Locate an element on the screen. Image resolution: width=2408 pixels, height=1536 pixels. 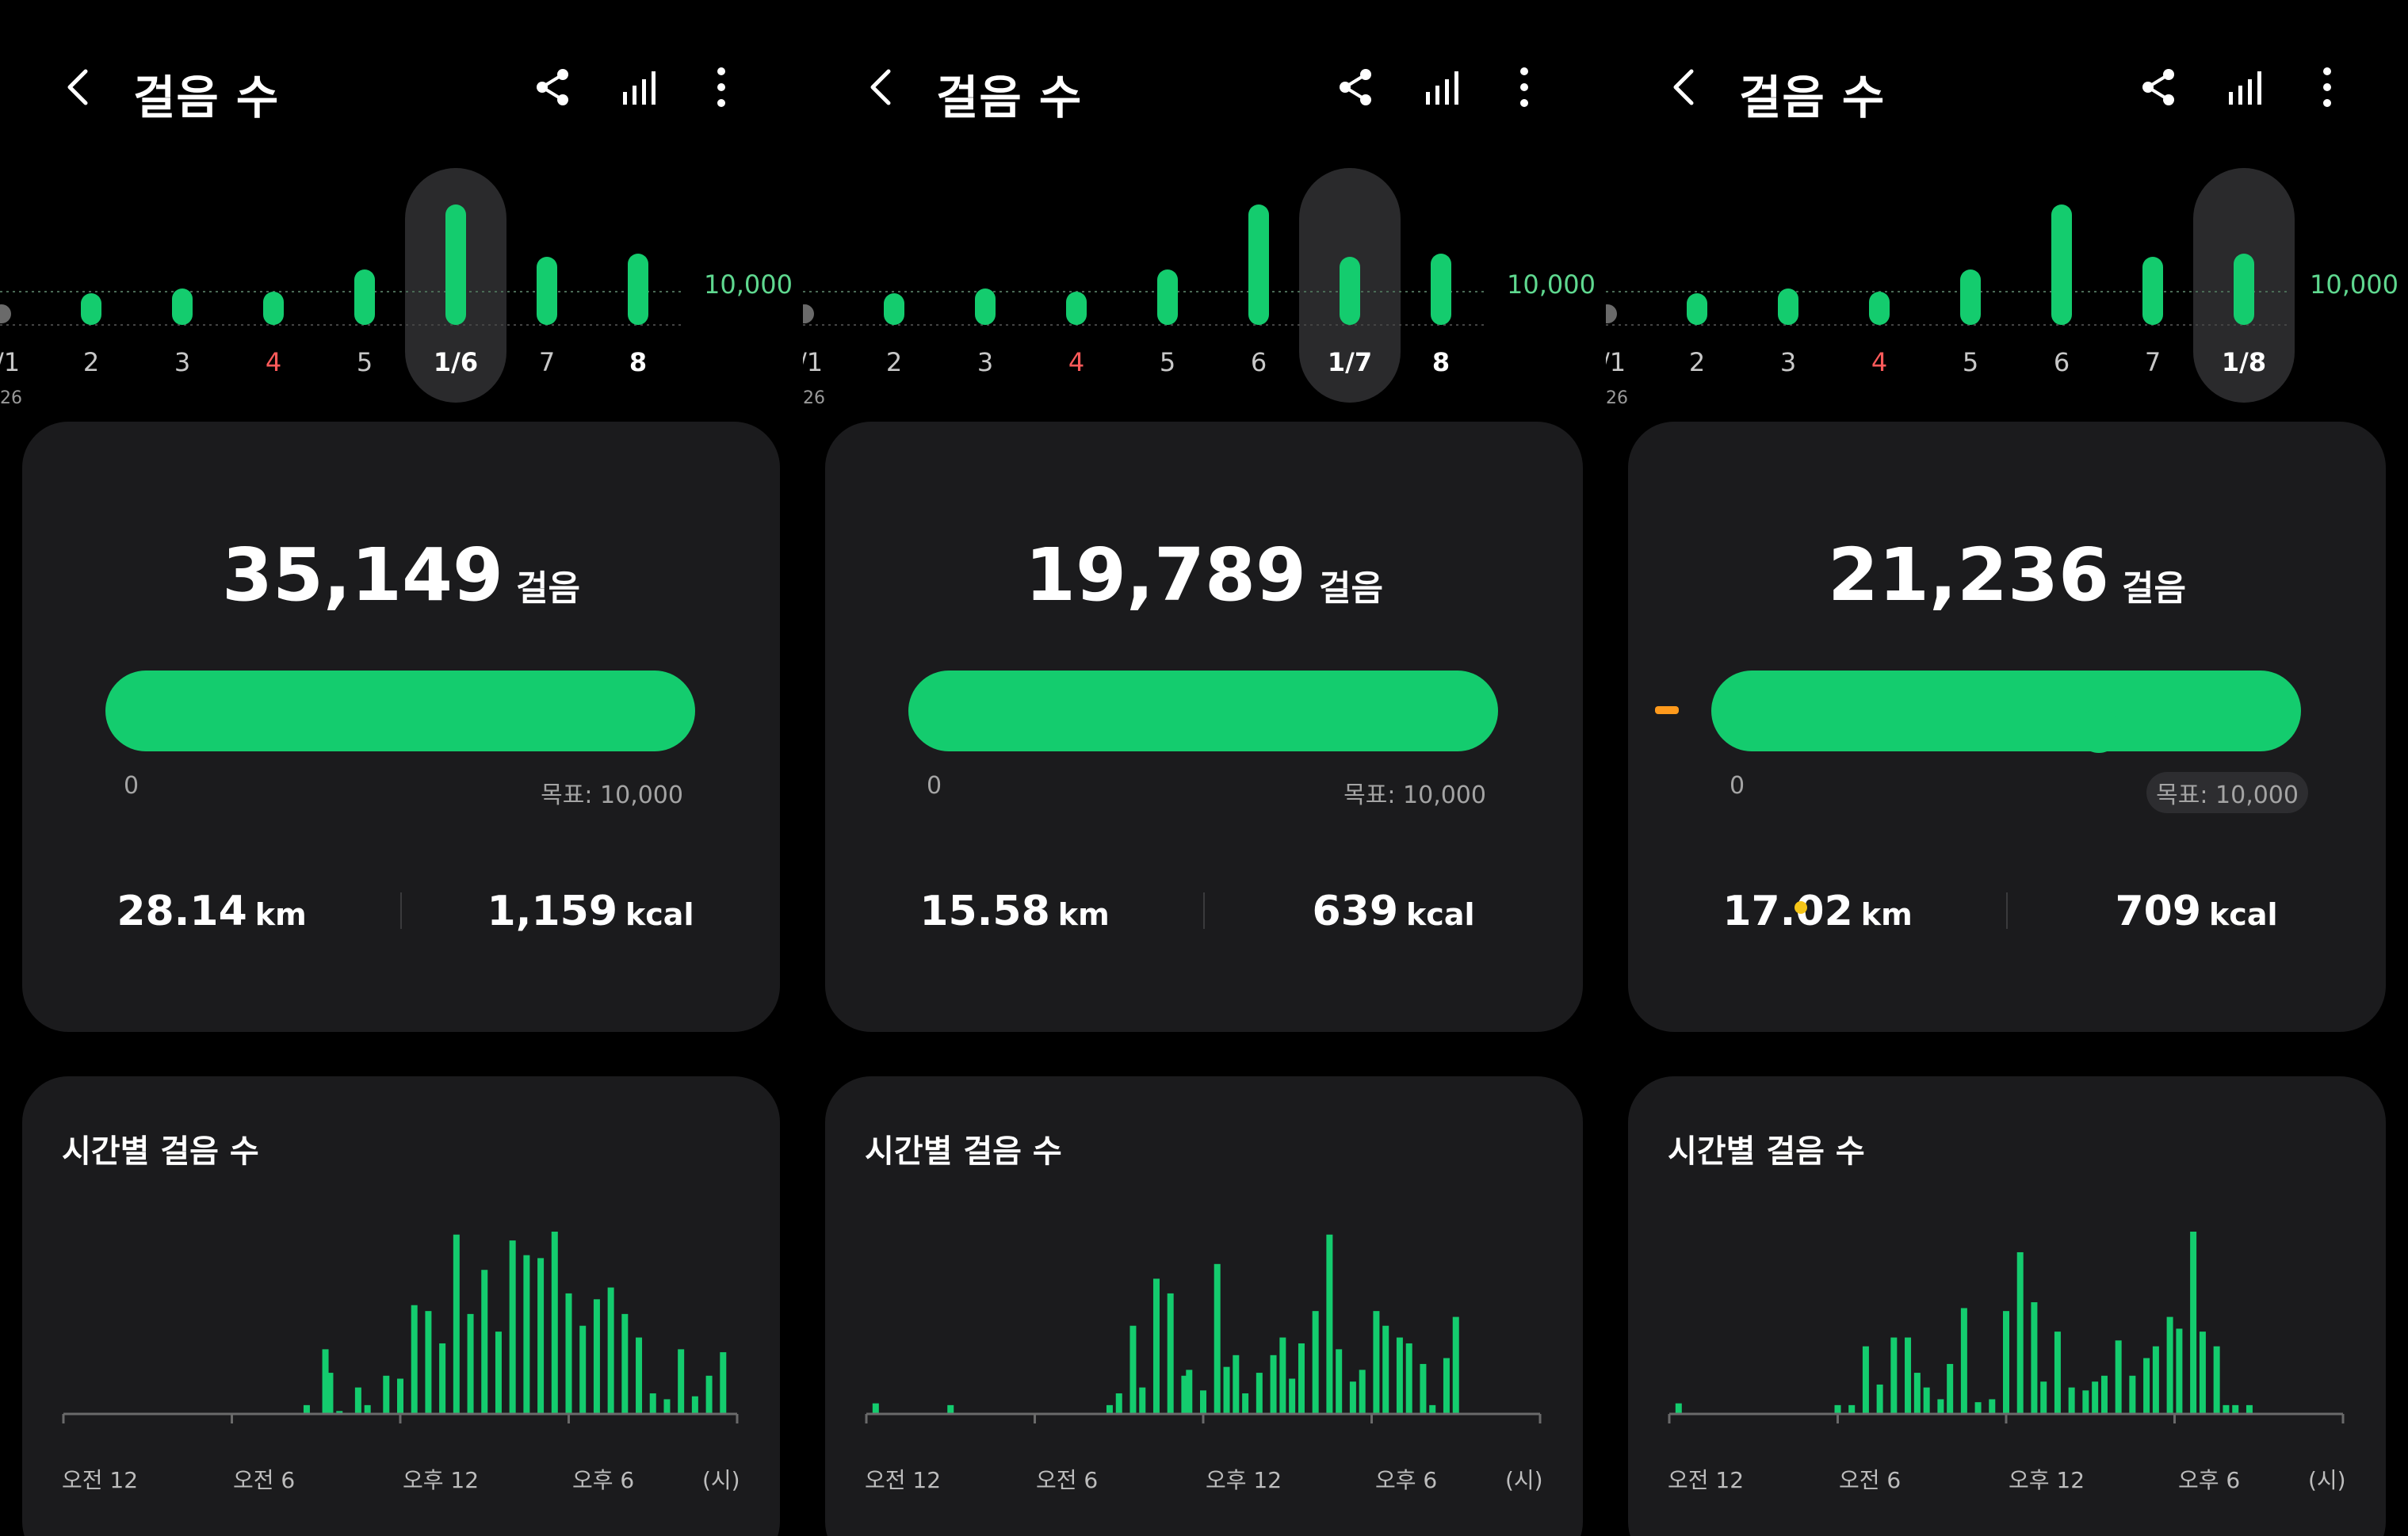
steps-total: 35,149 걸음 is located at coordinates (401, 575).